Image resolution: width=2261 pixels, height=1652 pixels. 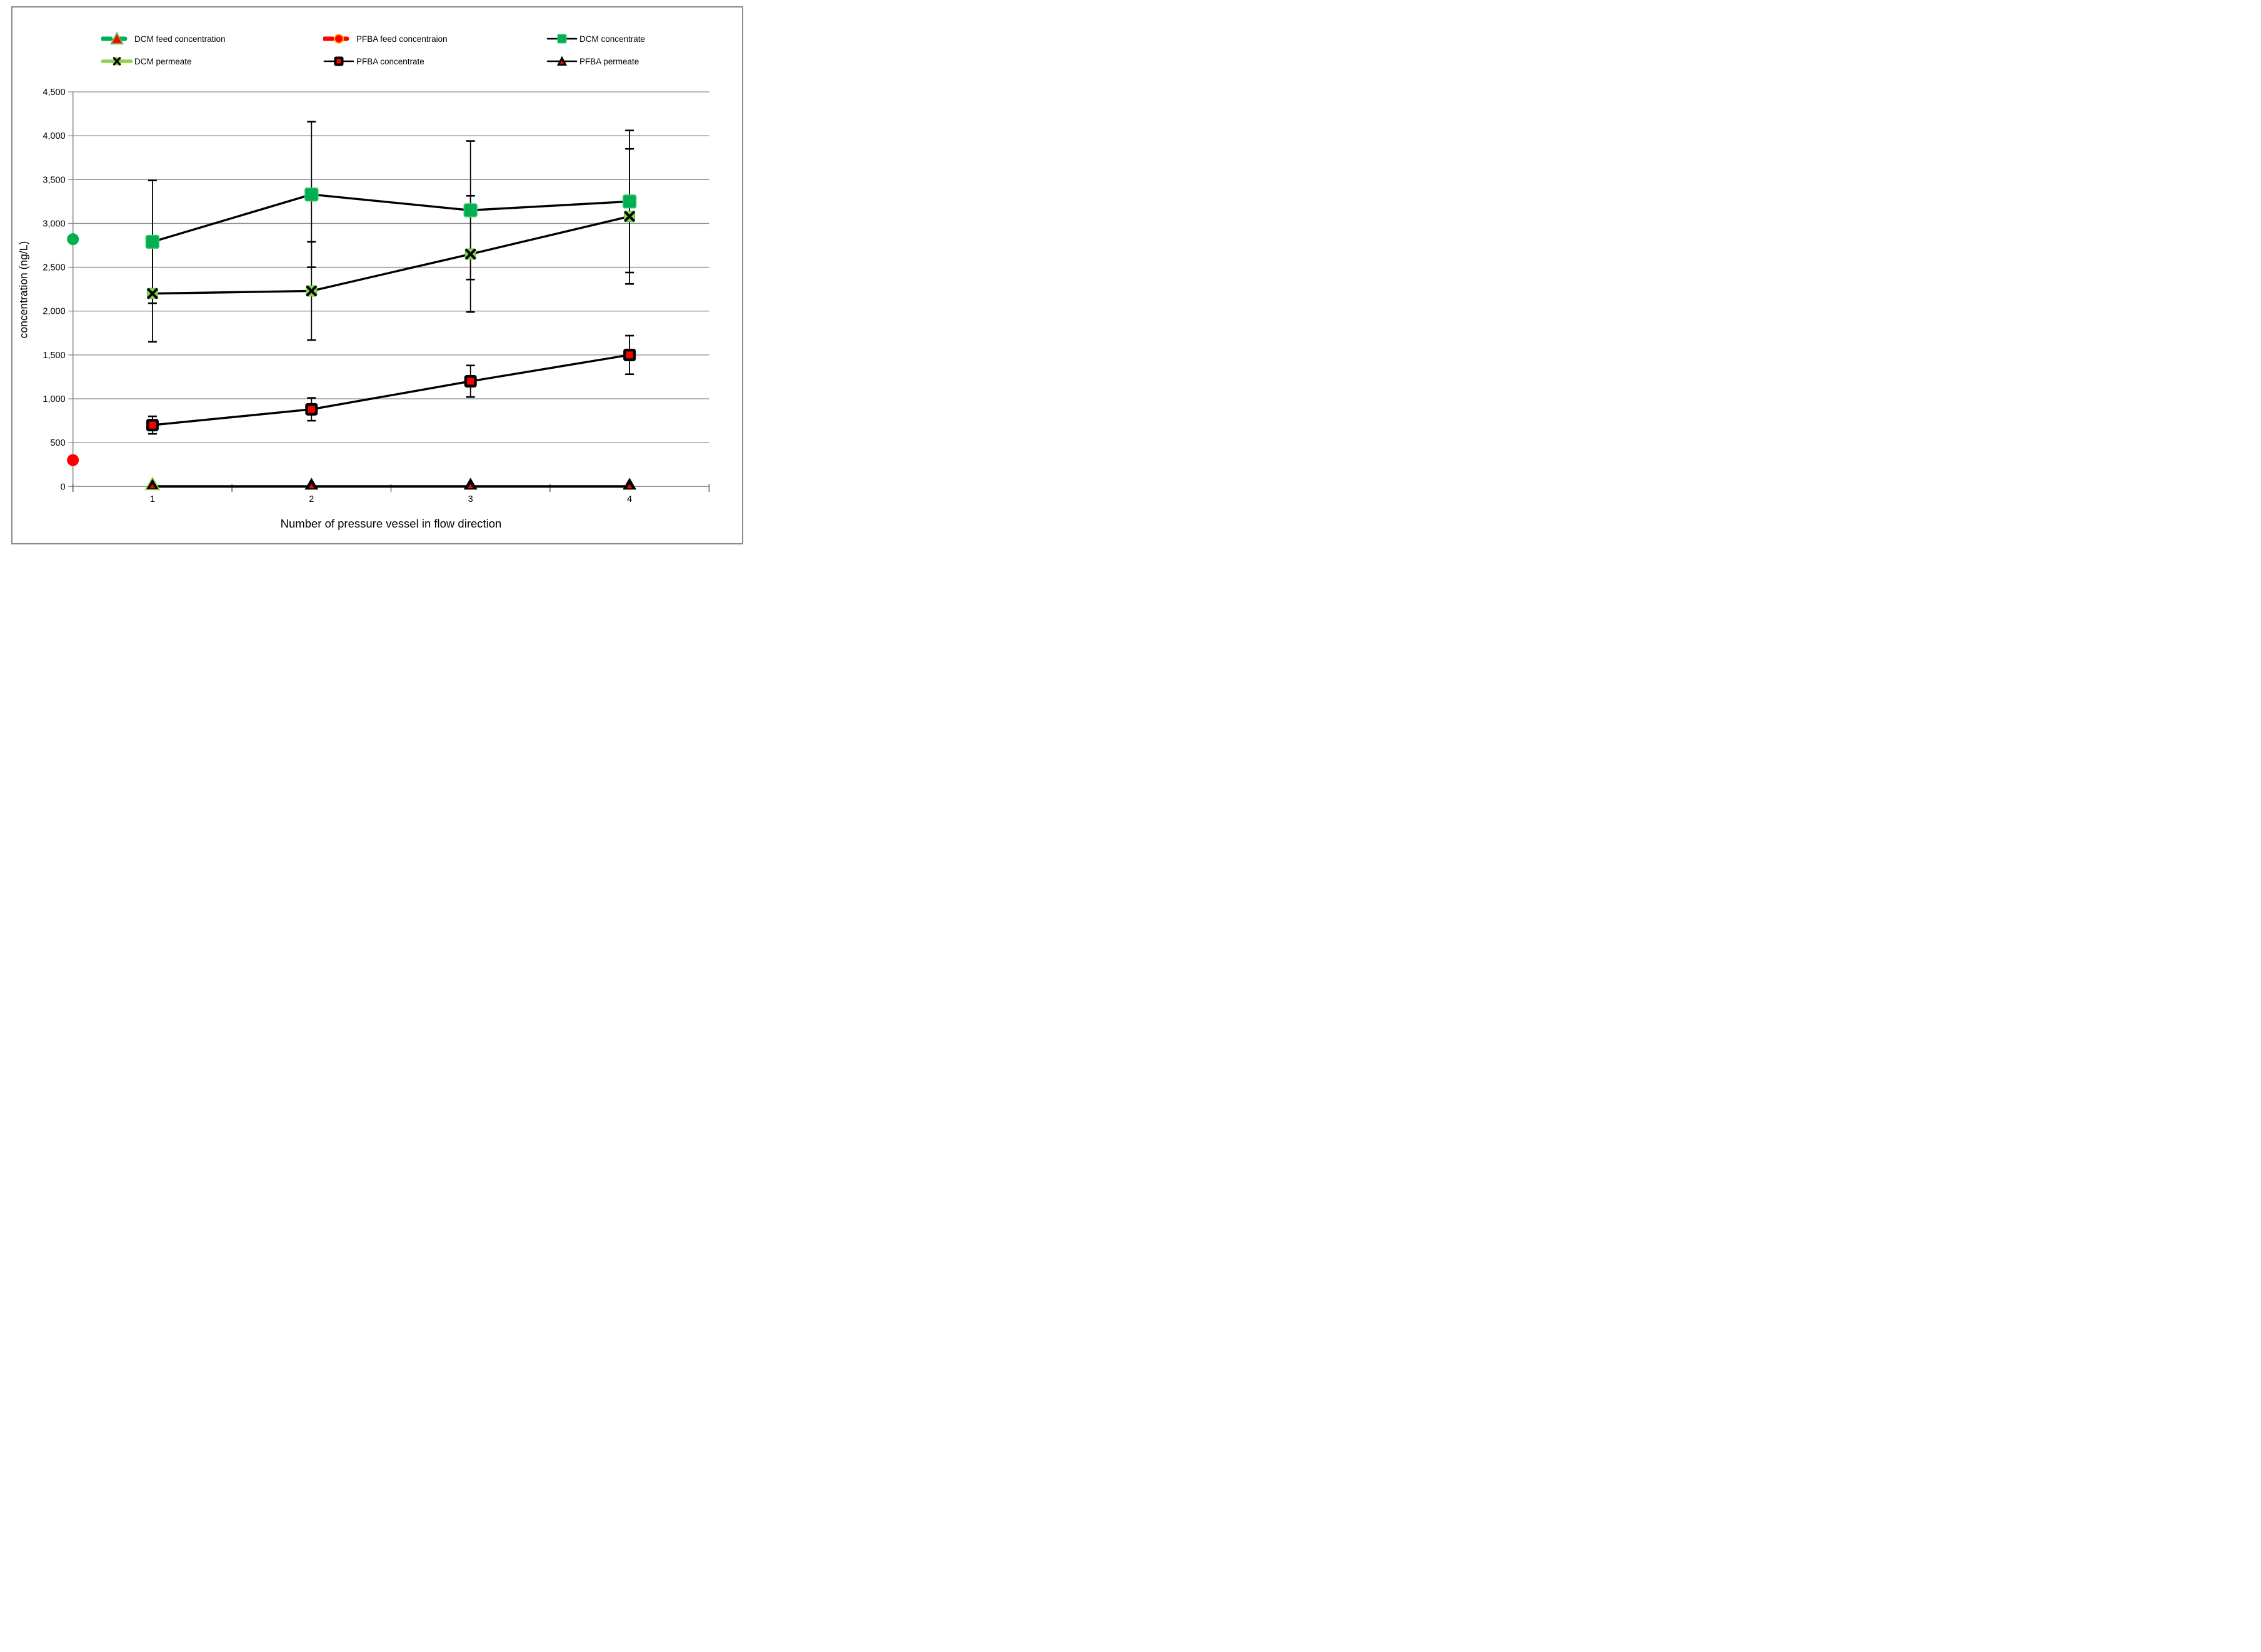 I want to click on y-tick-label: 0, so click(x=63, y=487).